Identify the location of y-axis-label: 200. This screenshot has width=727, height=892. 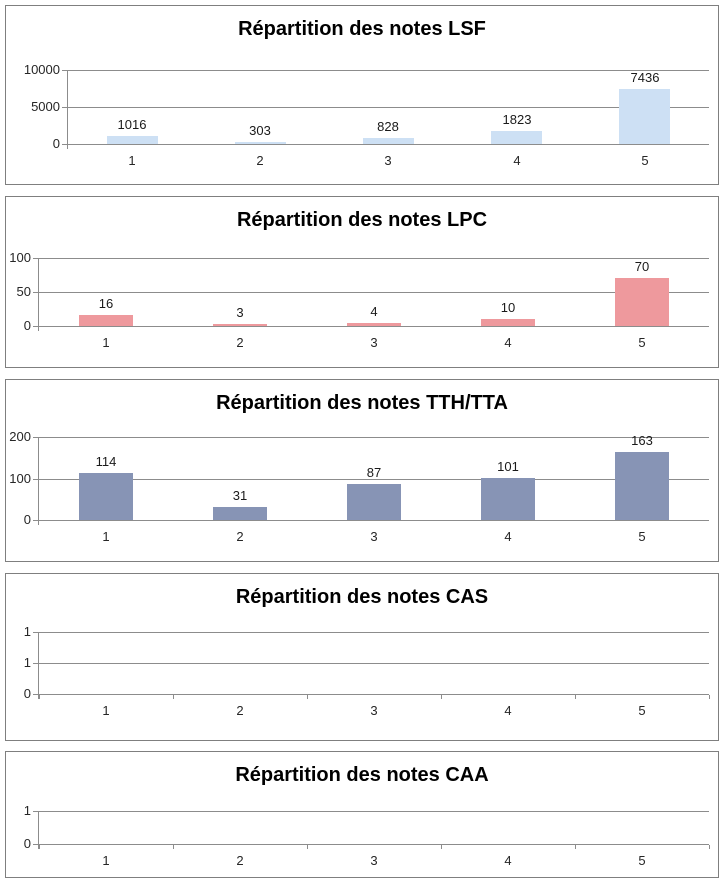
(20, 436).